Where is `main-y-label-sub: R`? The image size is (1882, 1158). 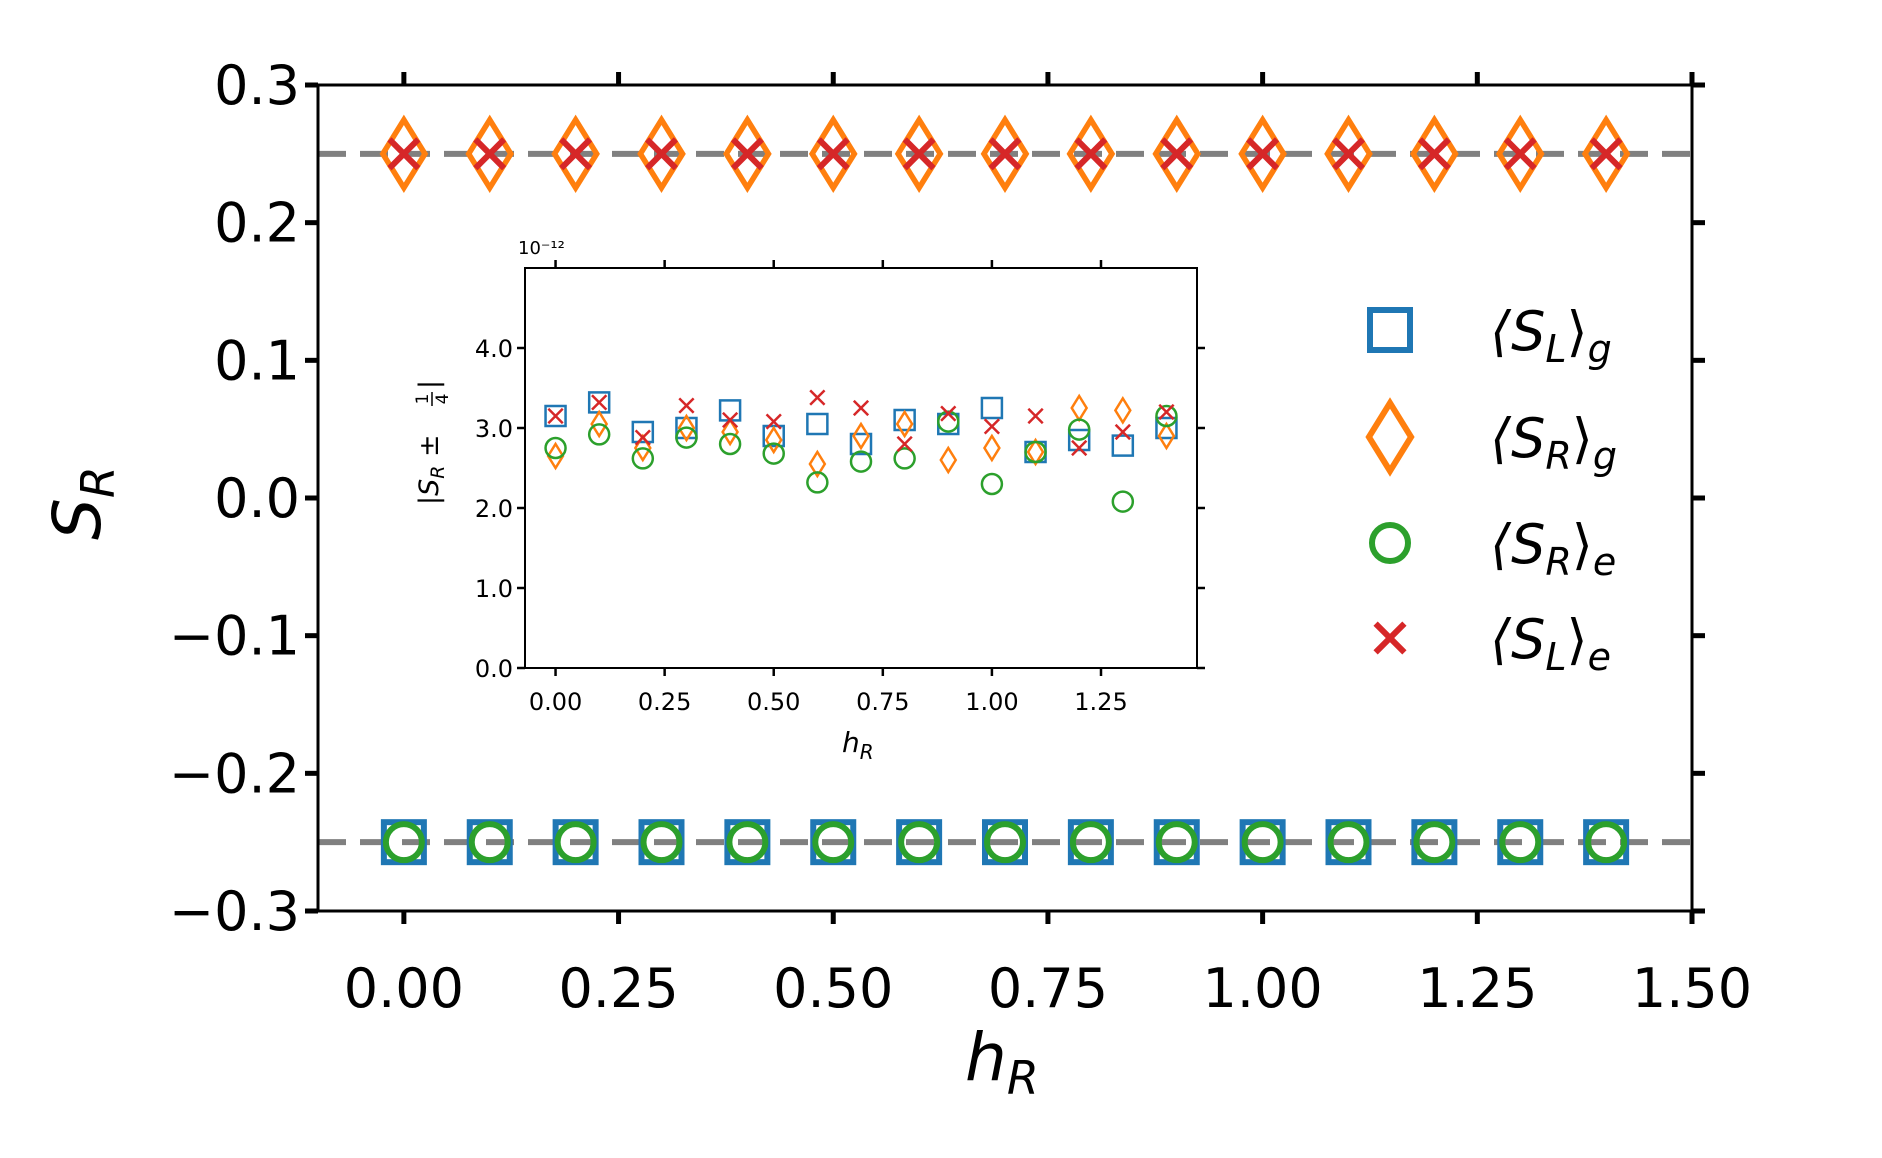
main-y-label-sub: R is located at coordinates (98, 482).